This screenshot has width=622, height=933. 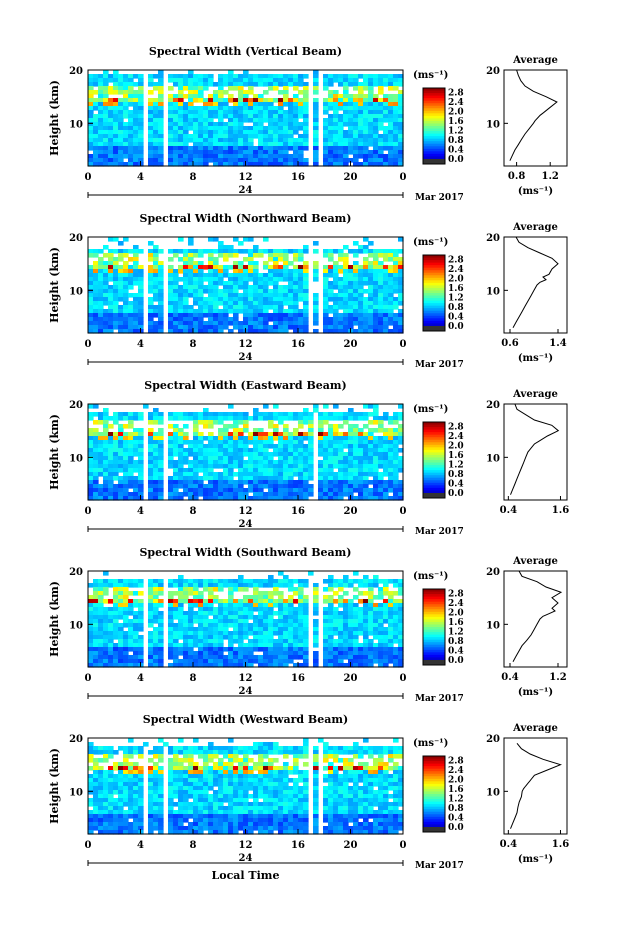 What do you see at coordinates (535, 358) in the screenshot?
I see `profile-x-label: (ms⁻¹)` at bounding box center [535, 358].